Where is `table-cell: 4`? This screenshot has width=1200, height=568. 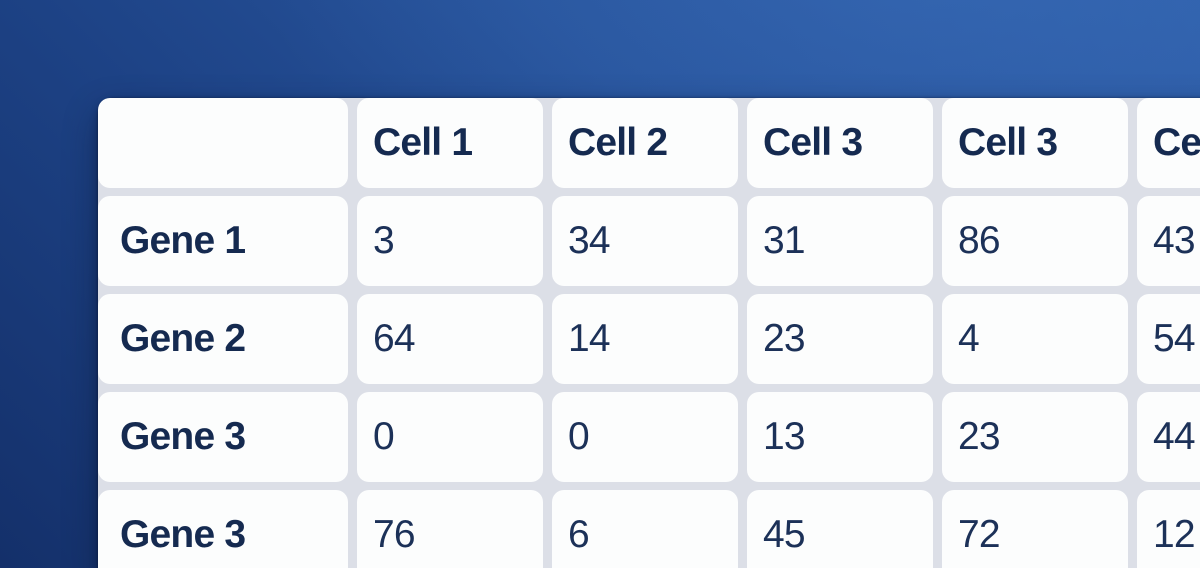 table-cell: 4 is located at coordinates (1035, 339).